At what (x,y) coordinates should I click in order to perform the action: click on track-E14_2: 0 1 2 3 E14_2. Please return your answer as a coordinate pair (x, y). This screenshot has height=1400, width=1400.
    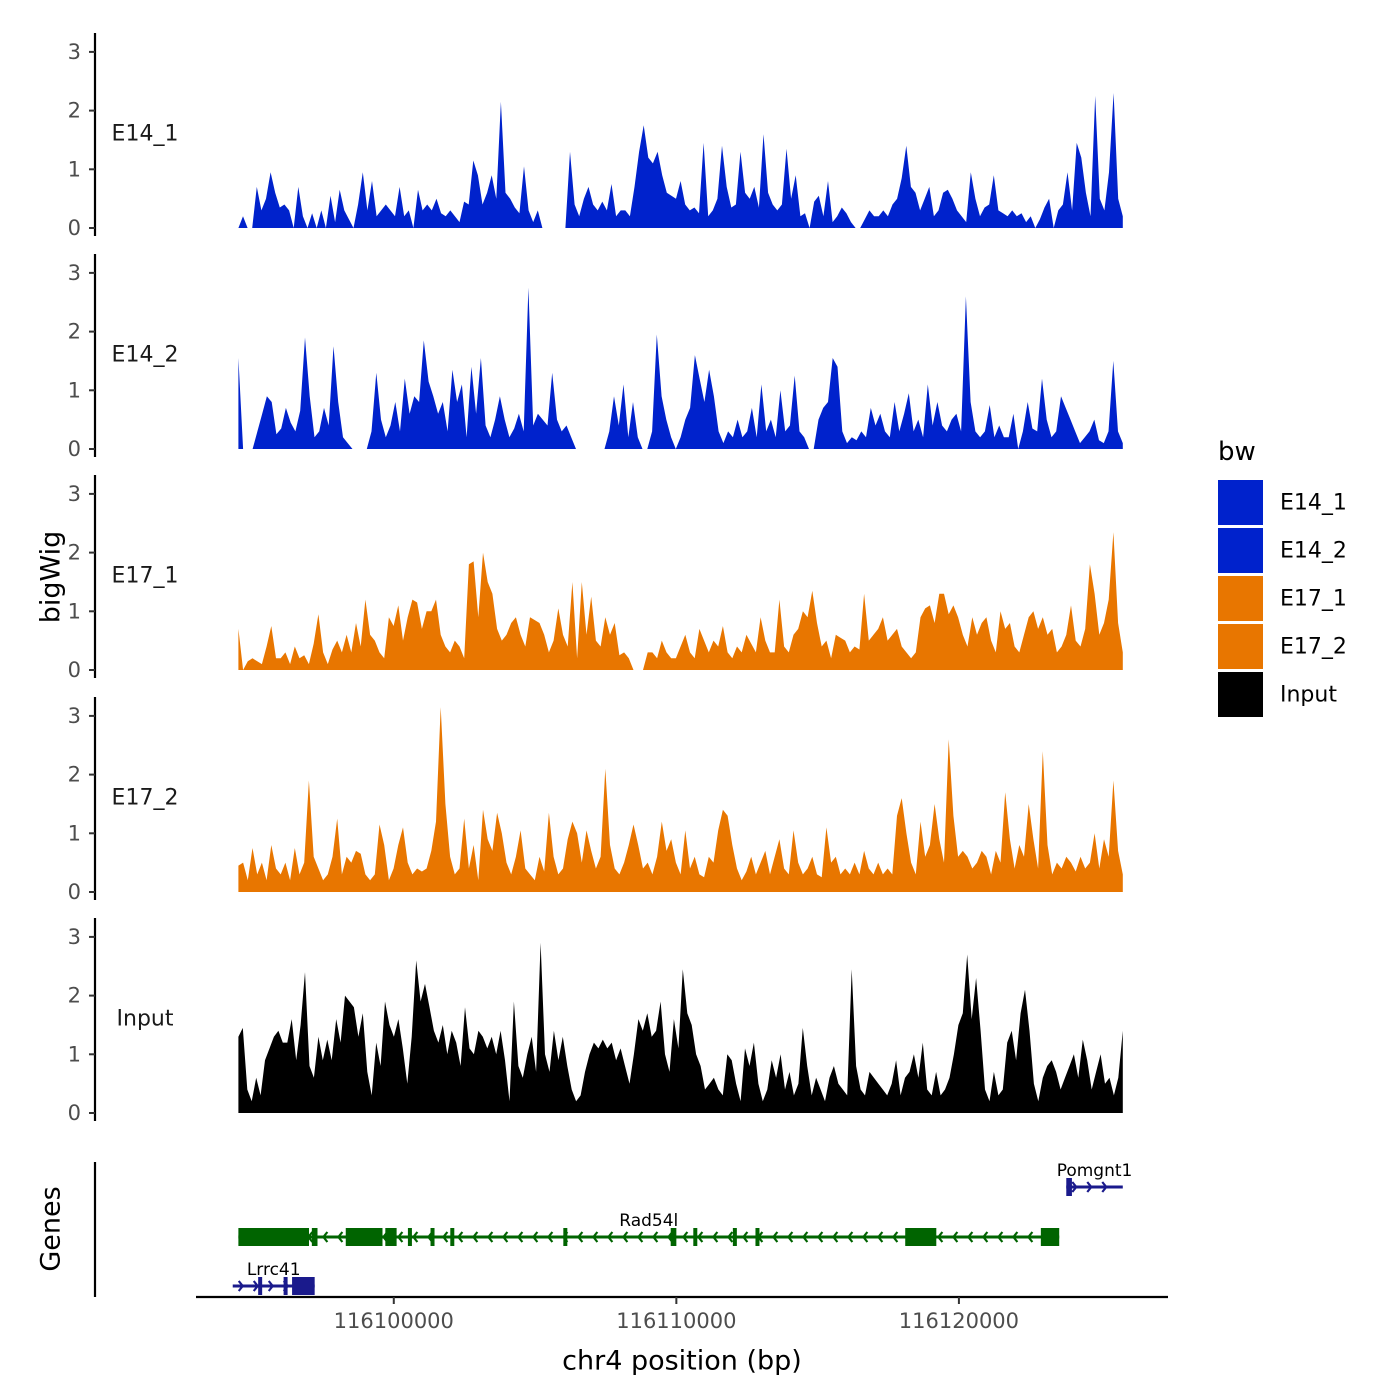
    Looking at the image, I should click on (595, 357).